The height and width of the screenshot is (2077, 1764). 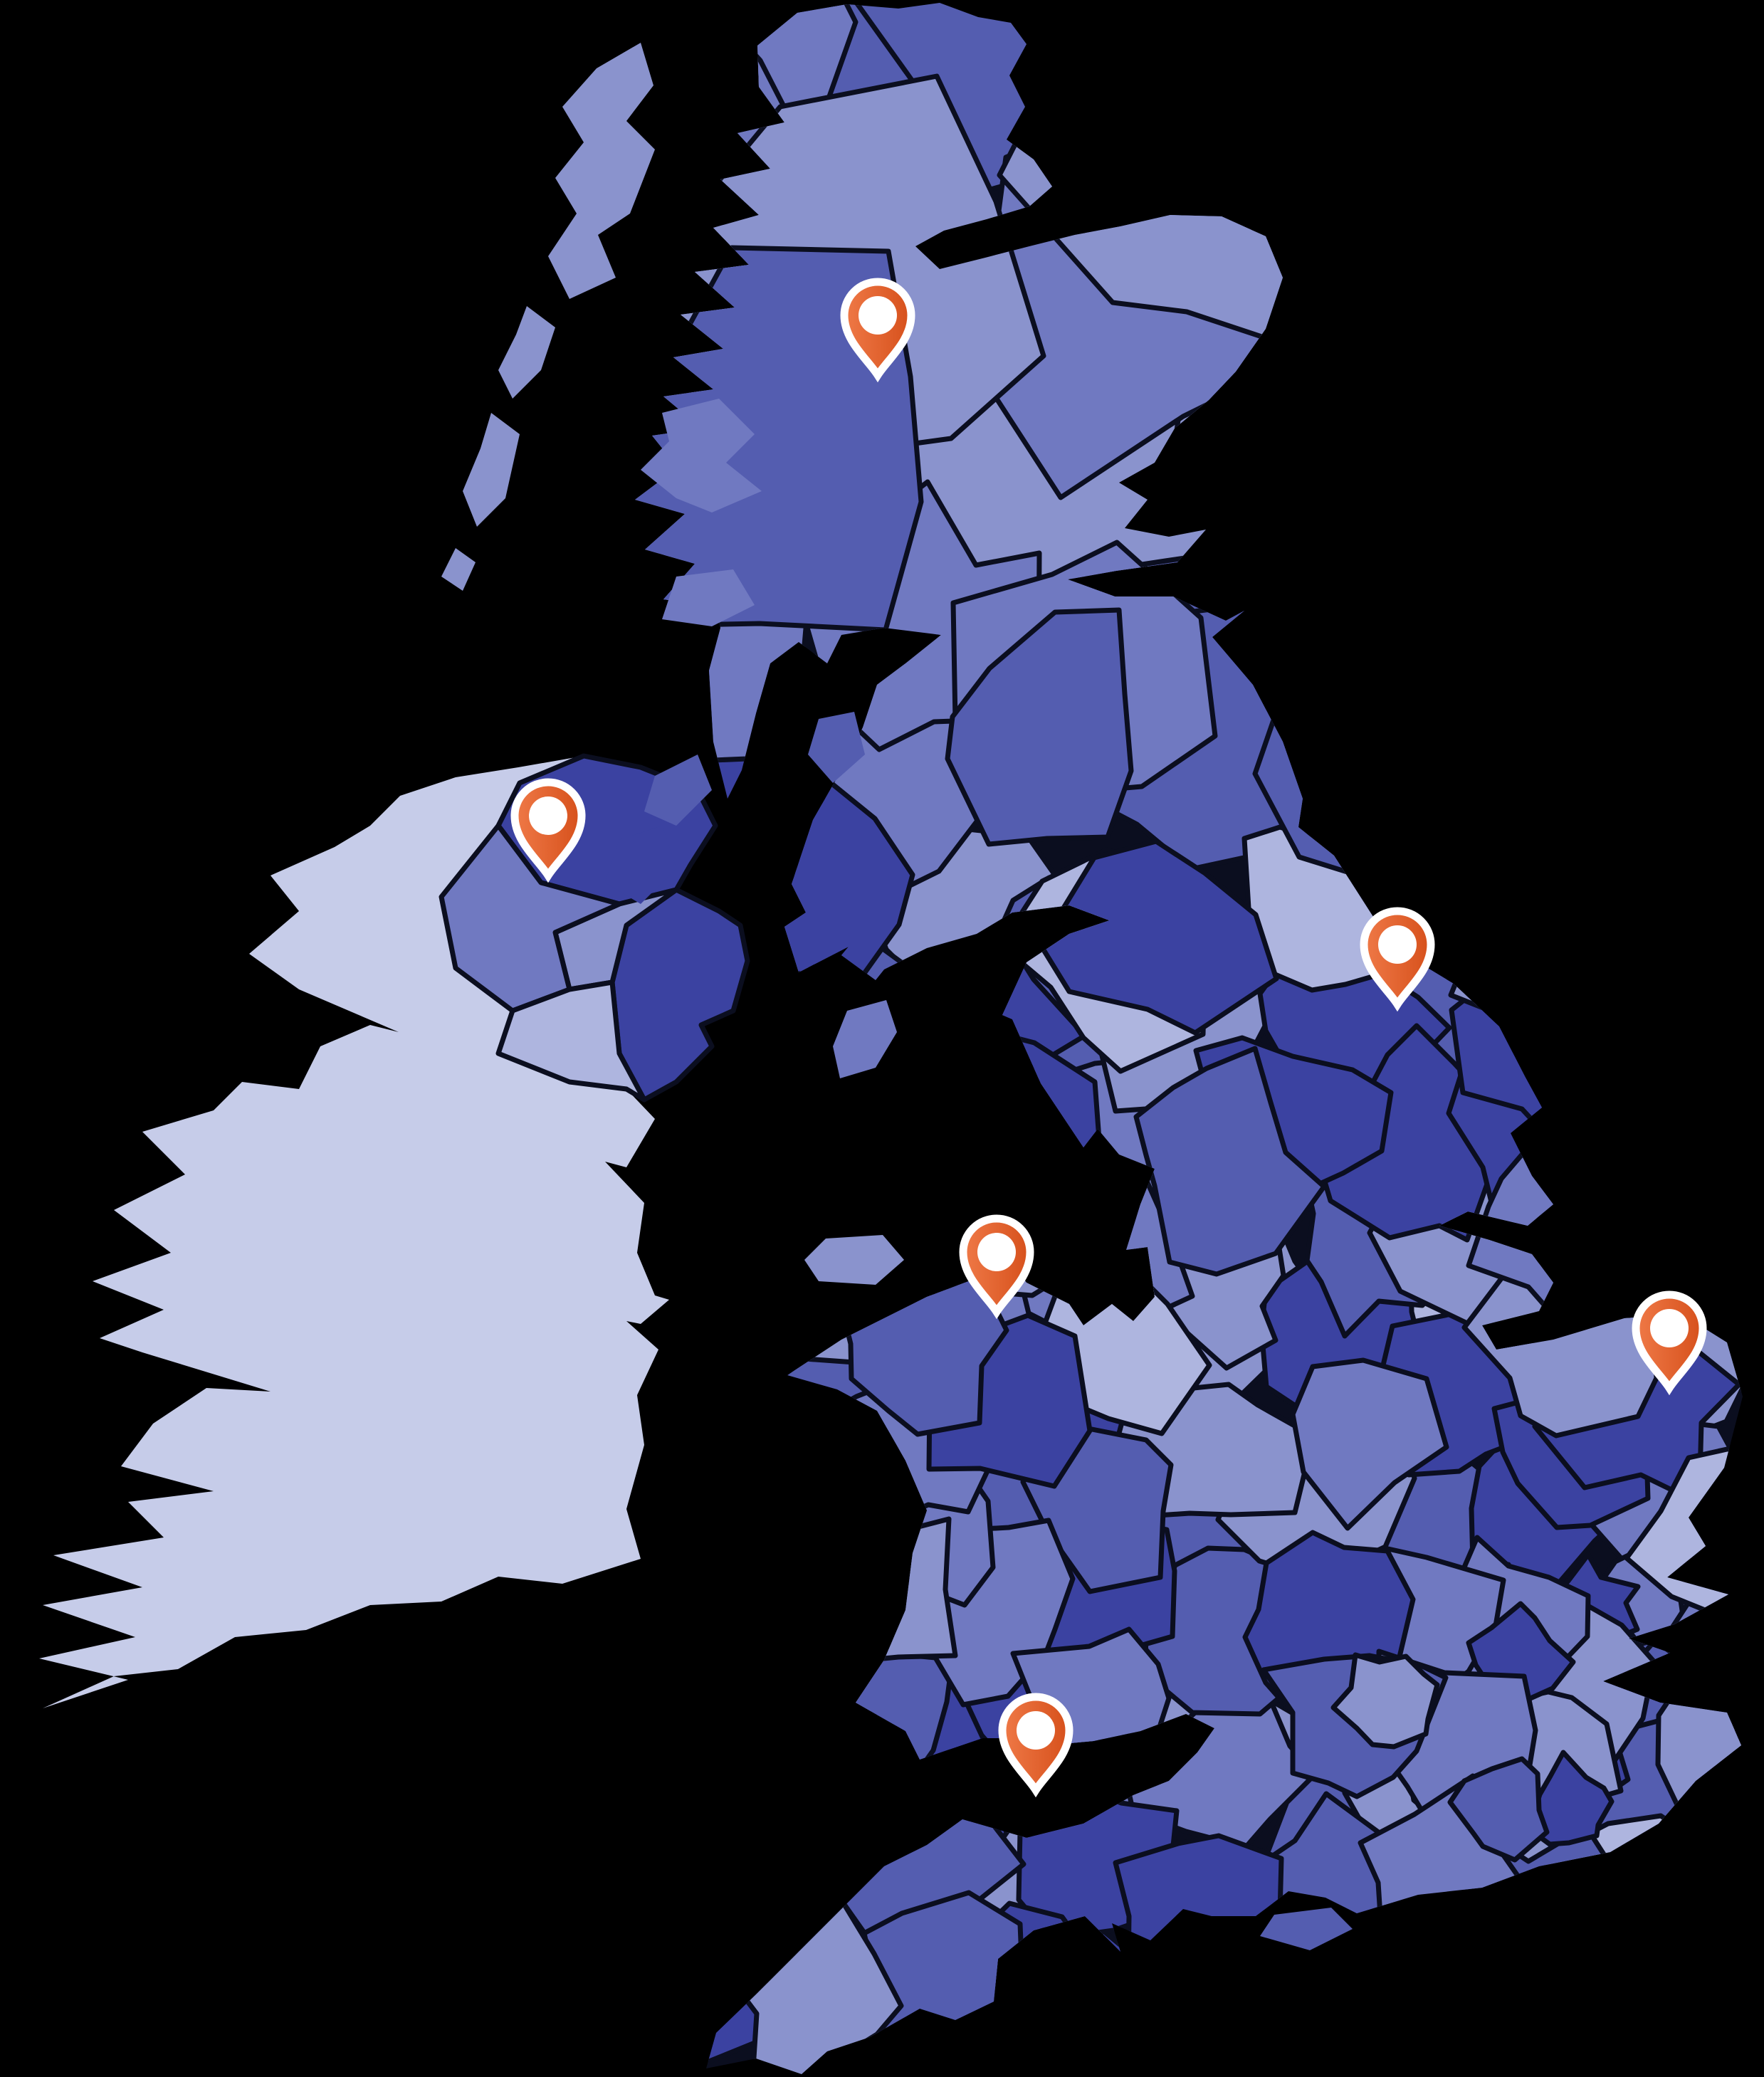 I want to click on pin-north-east-england, so click(x=1397, y=959).